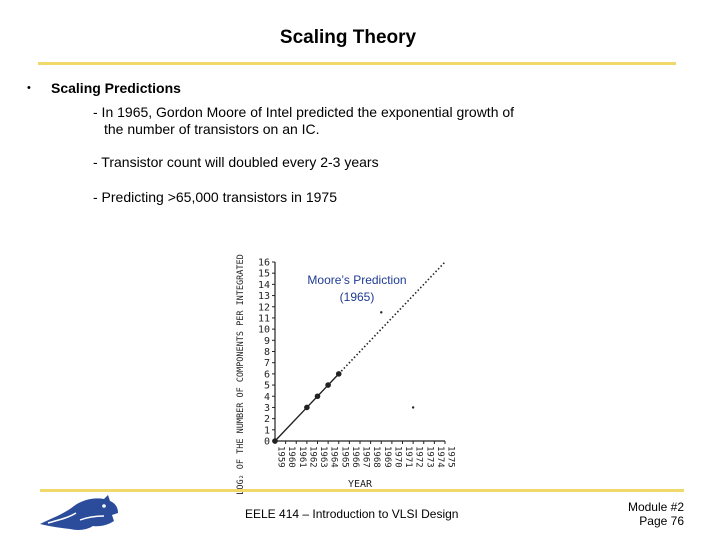 The width and height of the screenshot is (720, 540). What do you see at coordinates (419, 457) in the screenshot?
I see `x-tick-label: 1972` at bounding box center [419, 457].